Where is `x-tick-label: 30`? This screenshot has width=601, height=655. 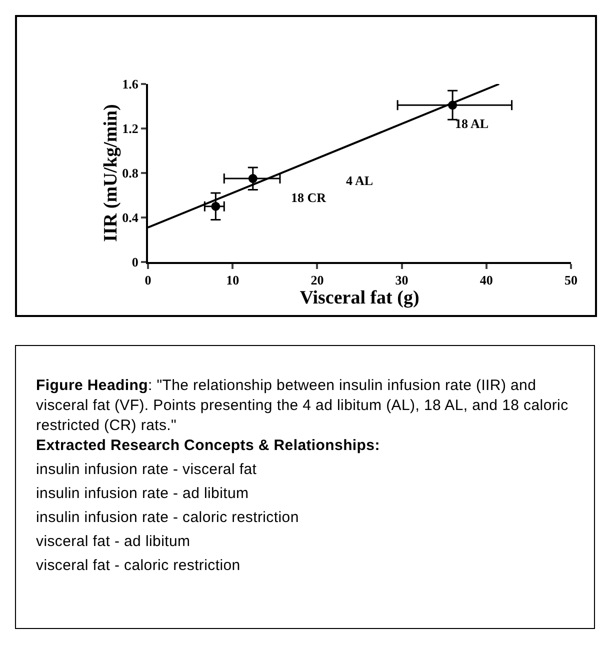
x-tick-label: 30 is located at coordinates (401, 280).